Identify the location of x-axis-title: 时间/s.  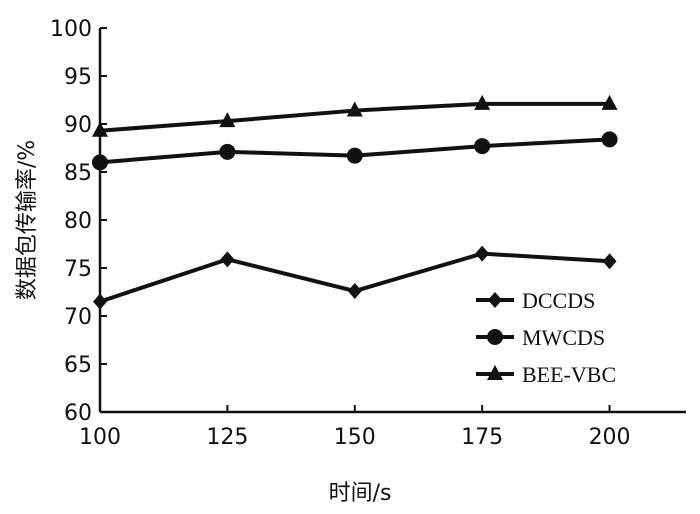
(360, 493).